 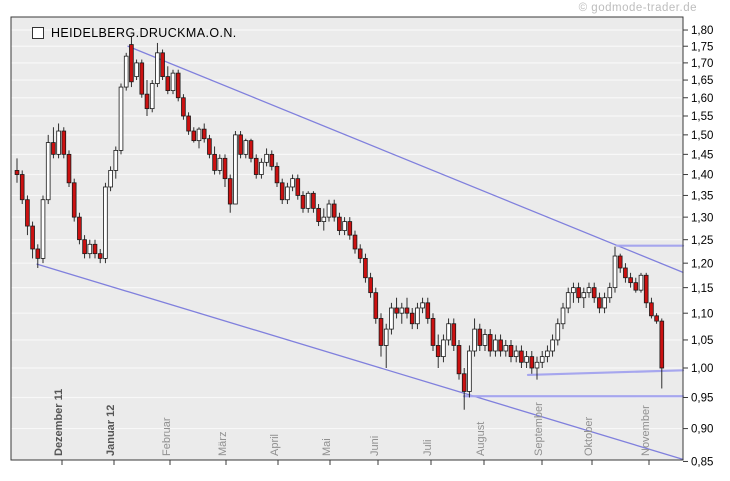 I want to click on y-axis-label: 1,65, so click(x=702, y=81).